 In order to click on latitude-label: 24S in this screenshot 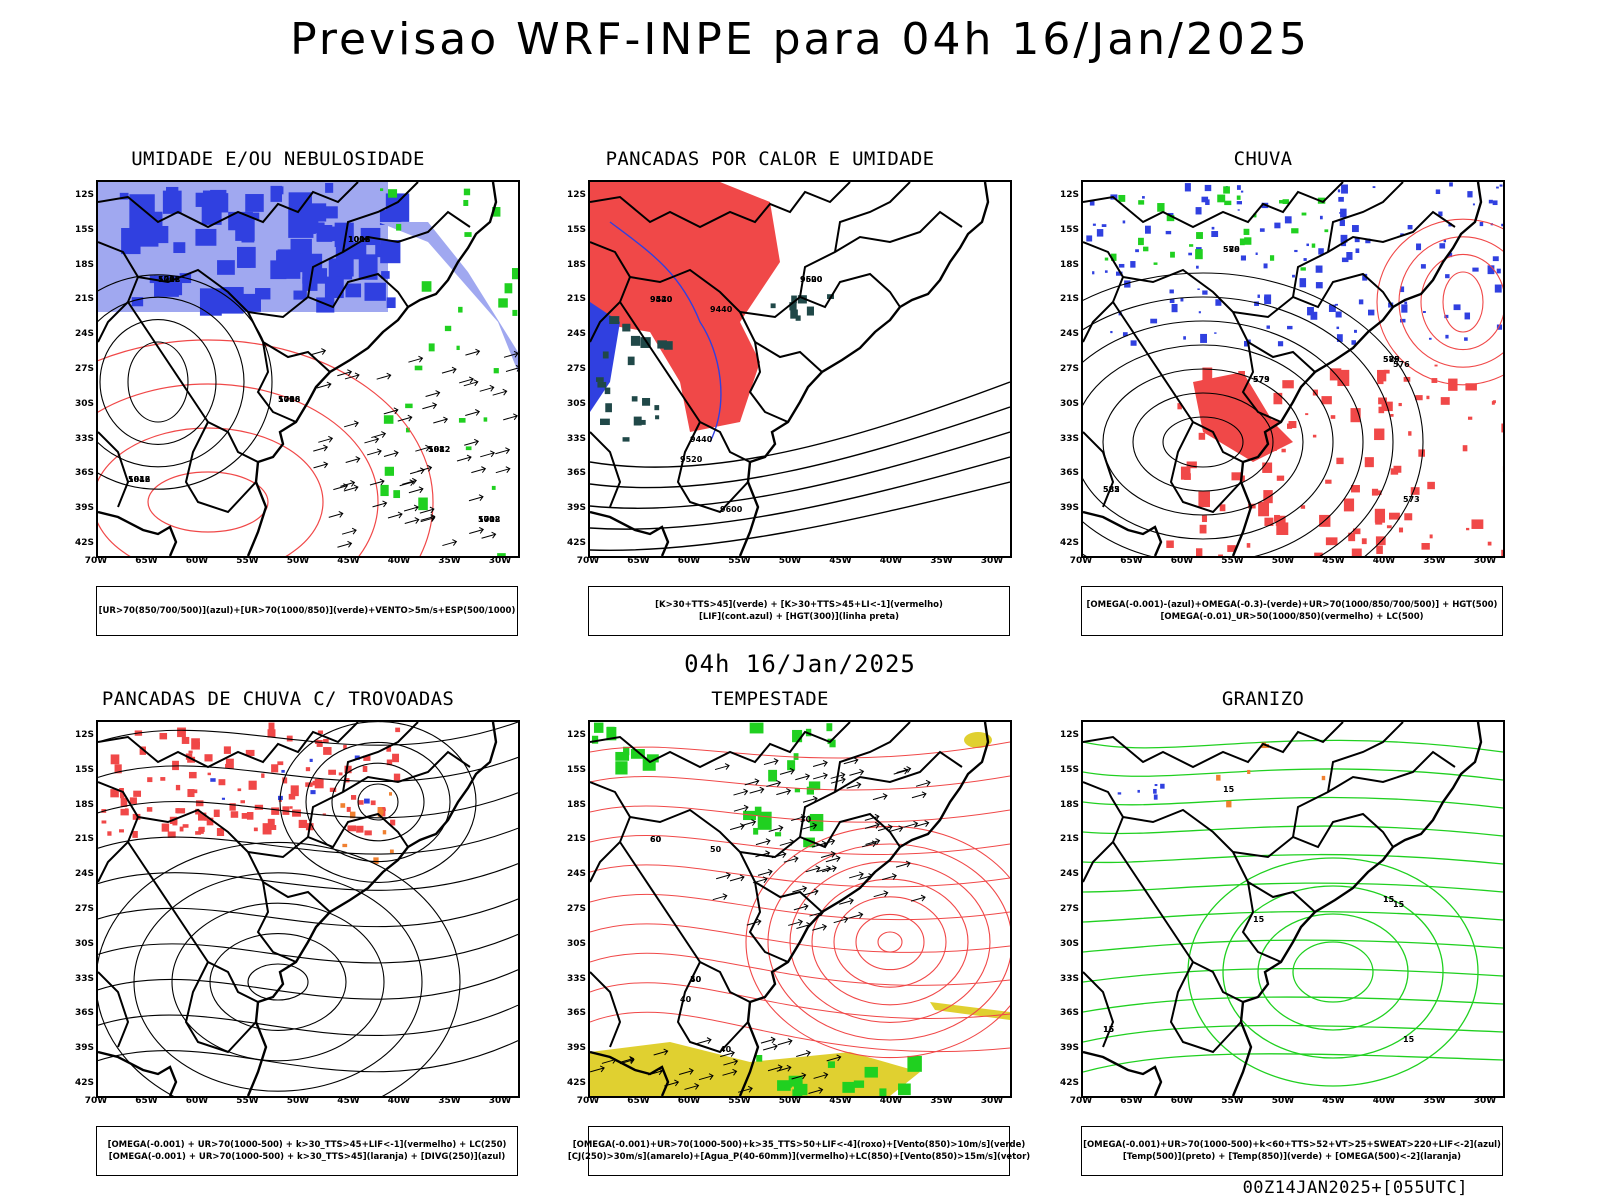, I will do `click(1069, 334)`.